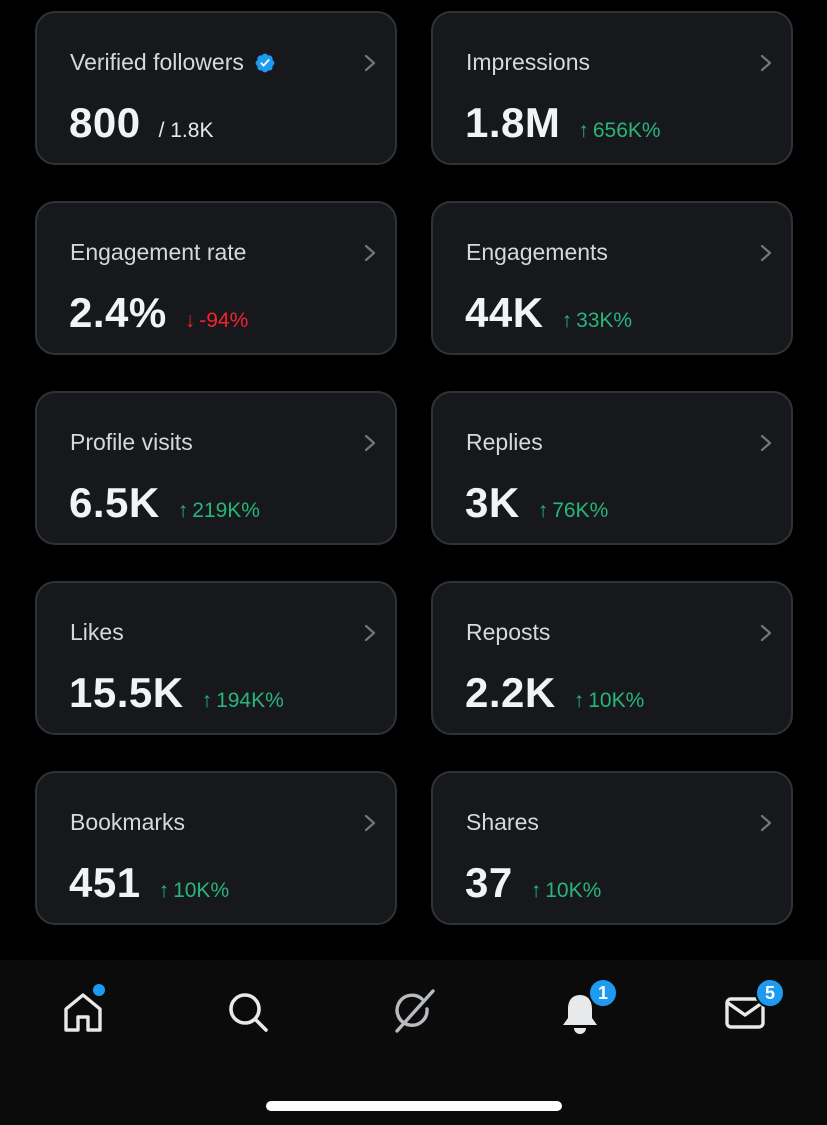 Image resolution: width=827 pixels, height=1125 pixels. What do you see at coordinates (604, 320) in the screenshot?
I see `metric-delta-text: 33K%` at bounding box center [604, 320].